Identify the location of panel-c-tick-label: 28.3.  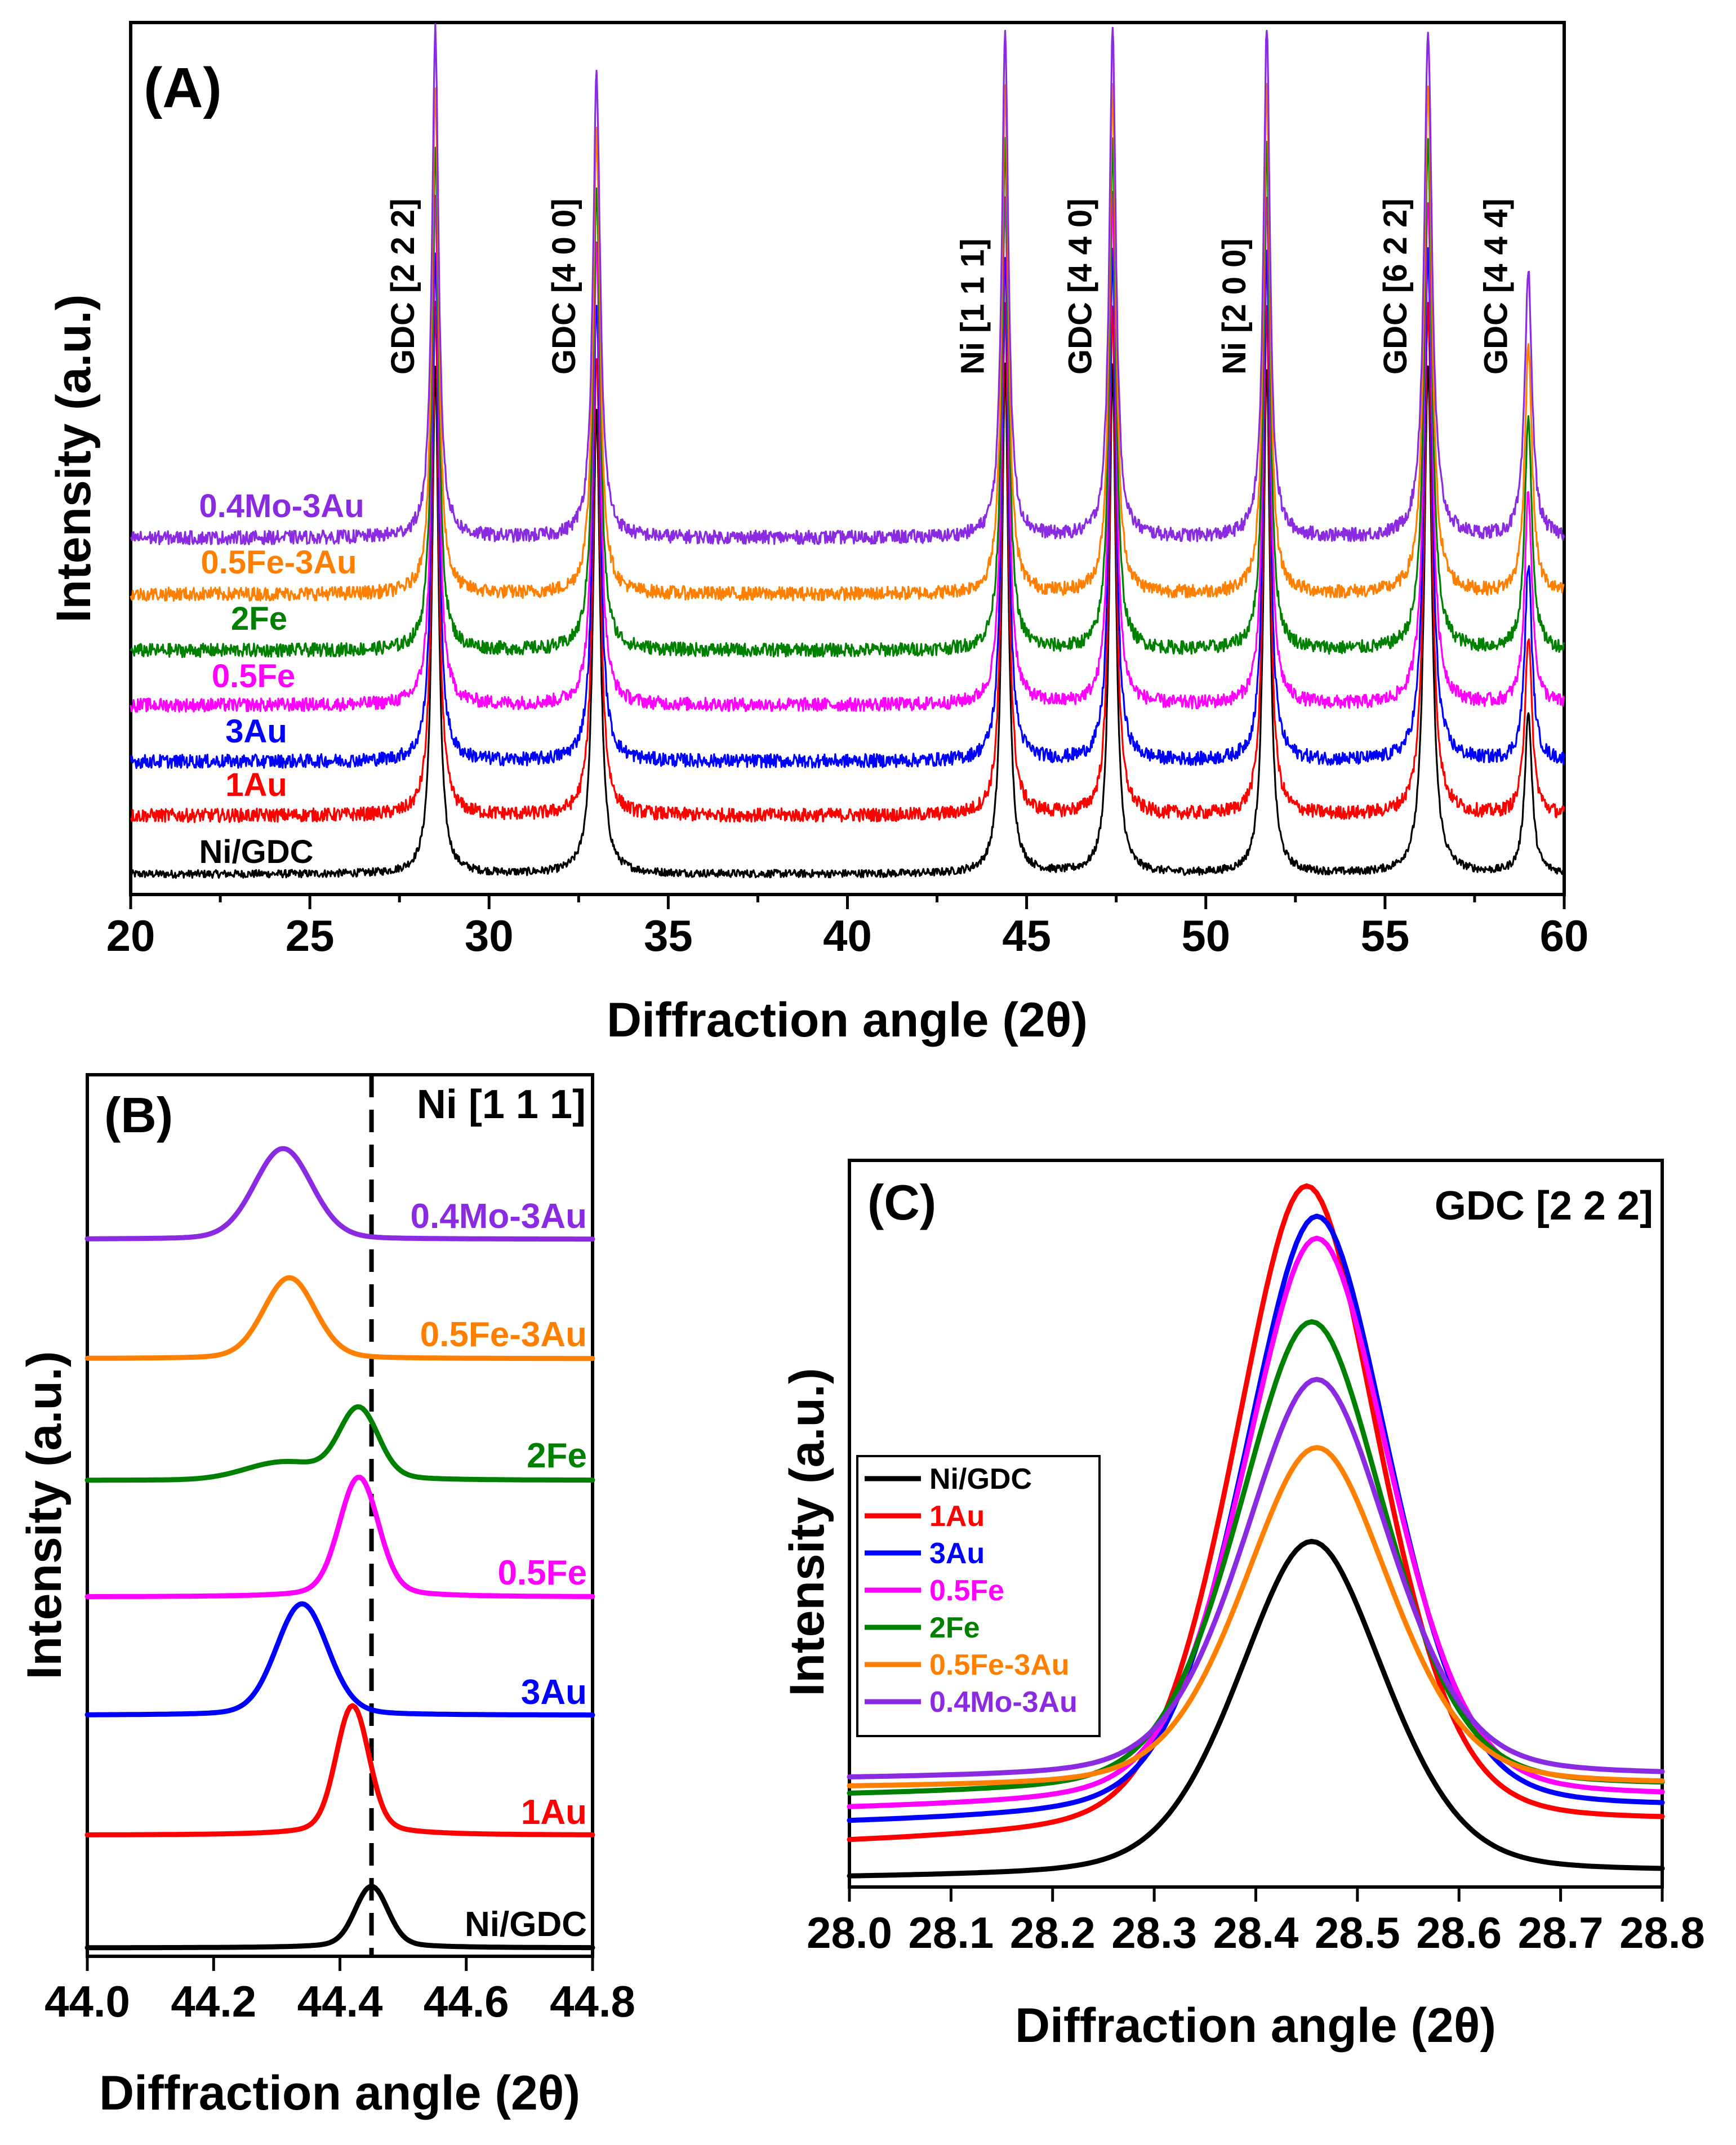
(1154, 1932).